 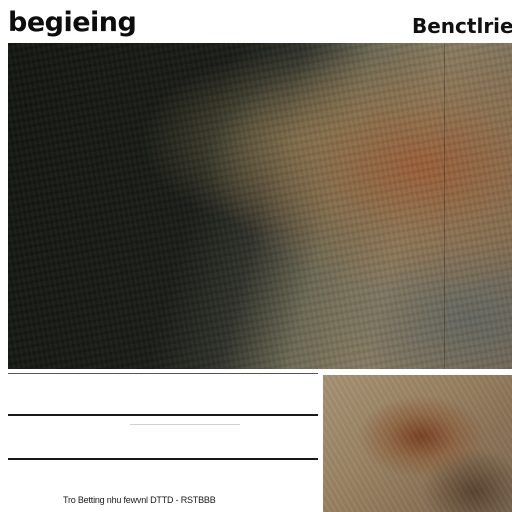 I want to click on section-title: Benctlrie, so click(x=462, y=26).